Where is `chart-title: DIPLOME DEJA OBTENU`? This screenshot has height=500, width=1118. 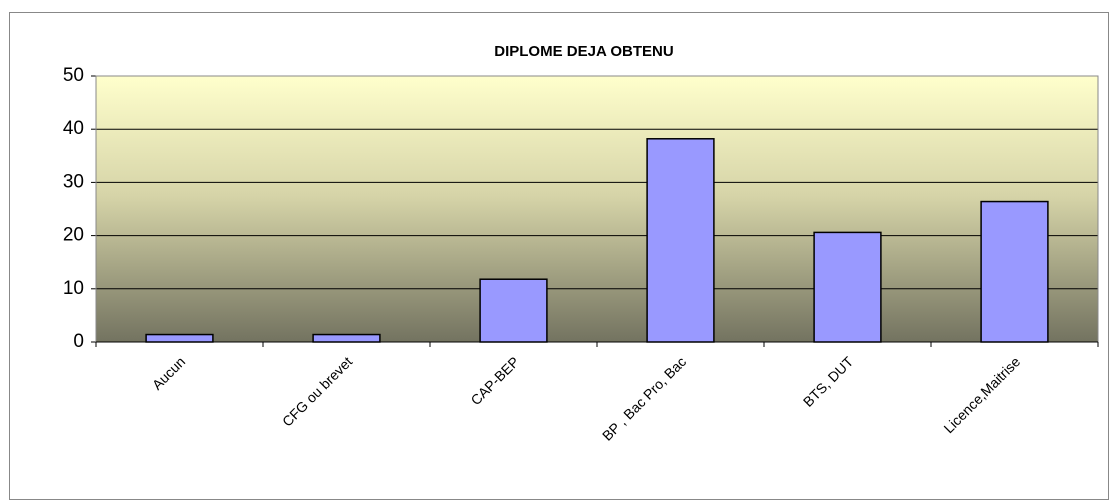 chart-title: DIPLOME DEJA OBTENU is located at coordinates (583, 51).